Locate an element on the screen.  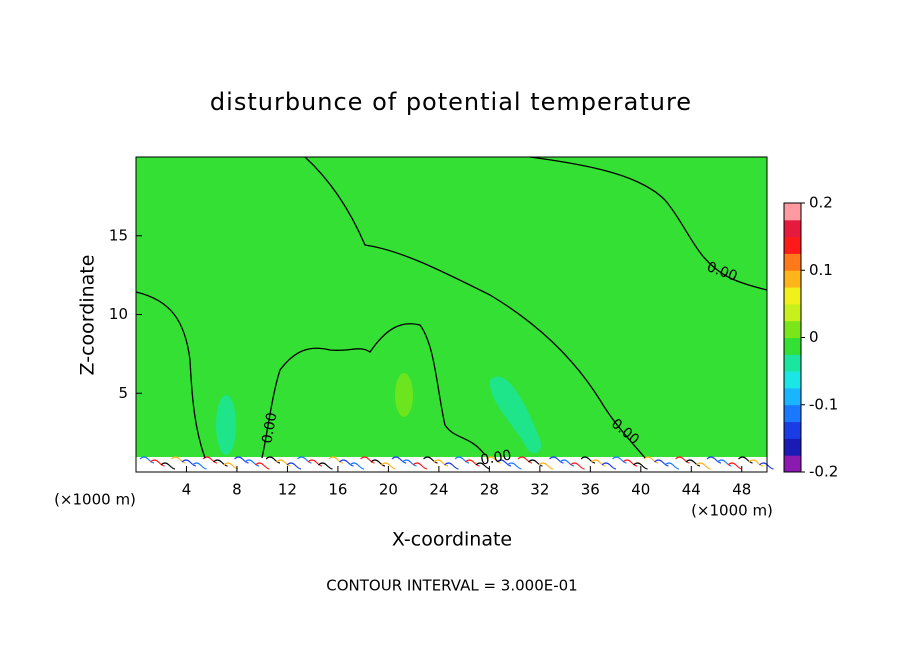
y-tick-label: 10 is located at coordinates (118, 314).